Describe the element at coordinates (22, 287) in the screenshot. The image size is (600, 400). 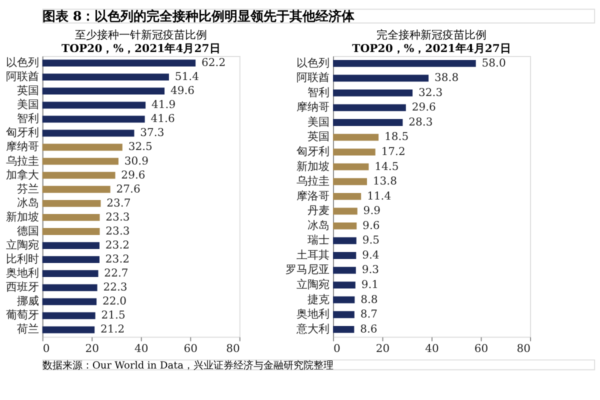
I see `y-tick-label: 西班牙` at that location.